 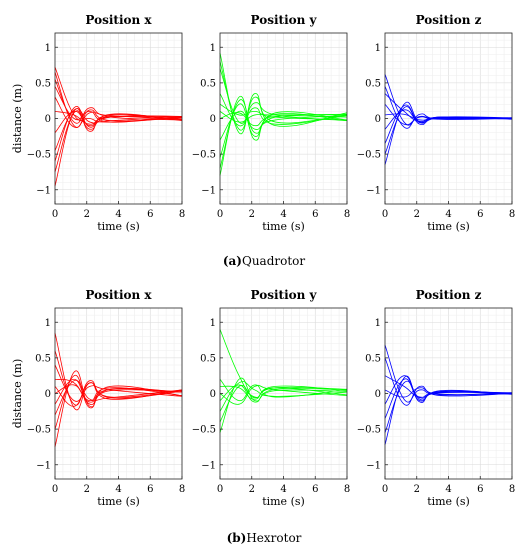 I want to click on panel-0-1-xtick-label: 4, so click(x=283, y=214).